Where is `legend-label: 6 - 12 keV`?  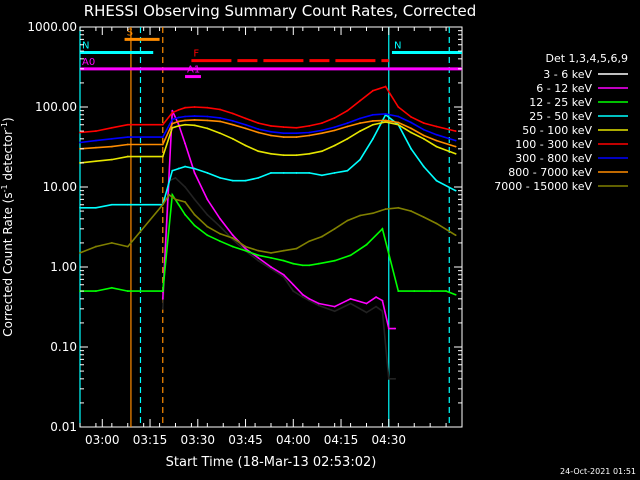 legend-label: 6 - 12 keV is located at coordinates (564, 88).